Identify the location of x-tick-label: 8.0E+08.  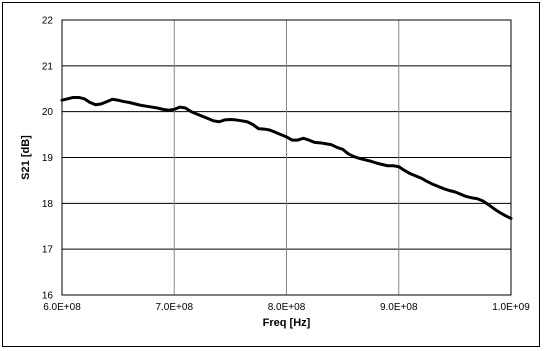
(287, 307).